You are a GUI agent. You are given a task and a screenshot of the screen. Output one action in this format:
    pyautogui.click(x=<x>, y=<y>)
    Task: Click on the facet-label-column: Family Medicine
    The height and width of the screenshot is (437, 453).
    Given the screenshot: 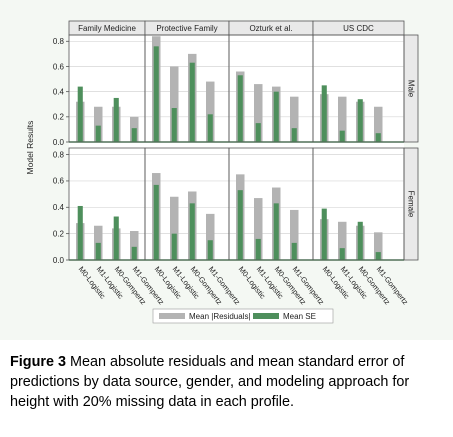 What is the action you would take?
    pyautogui.click(x=107, y=28)
    